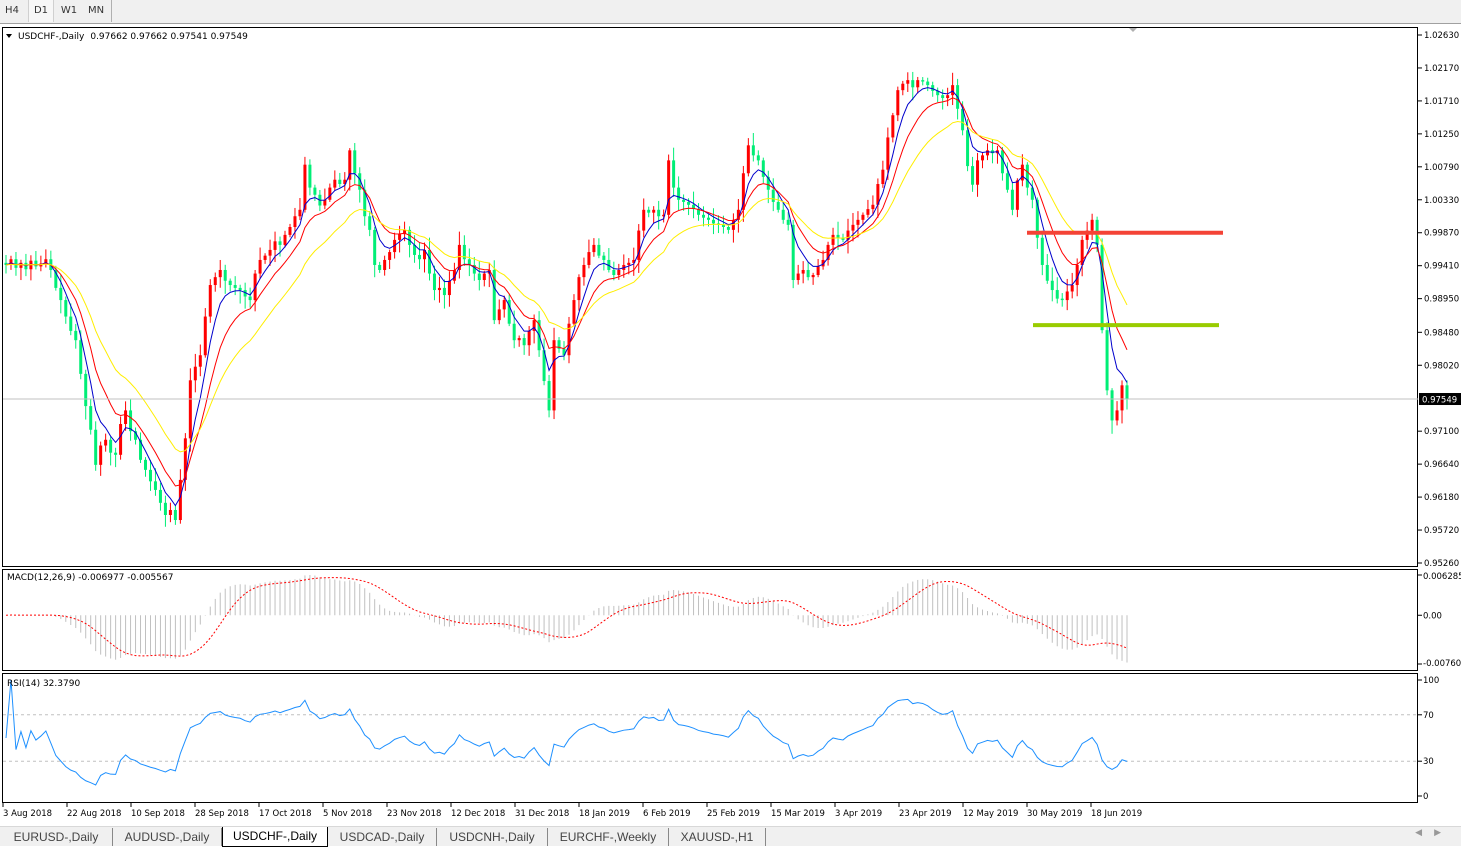 The width and height of the screenshot is (1461, 847). I want to click on date-tick-label: 18 Jan 2019, so click(604, 814).